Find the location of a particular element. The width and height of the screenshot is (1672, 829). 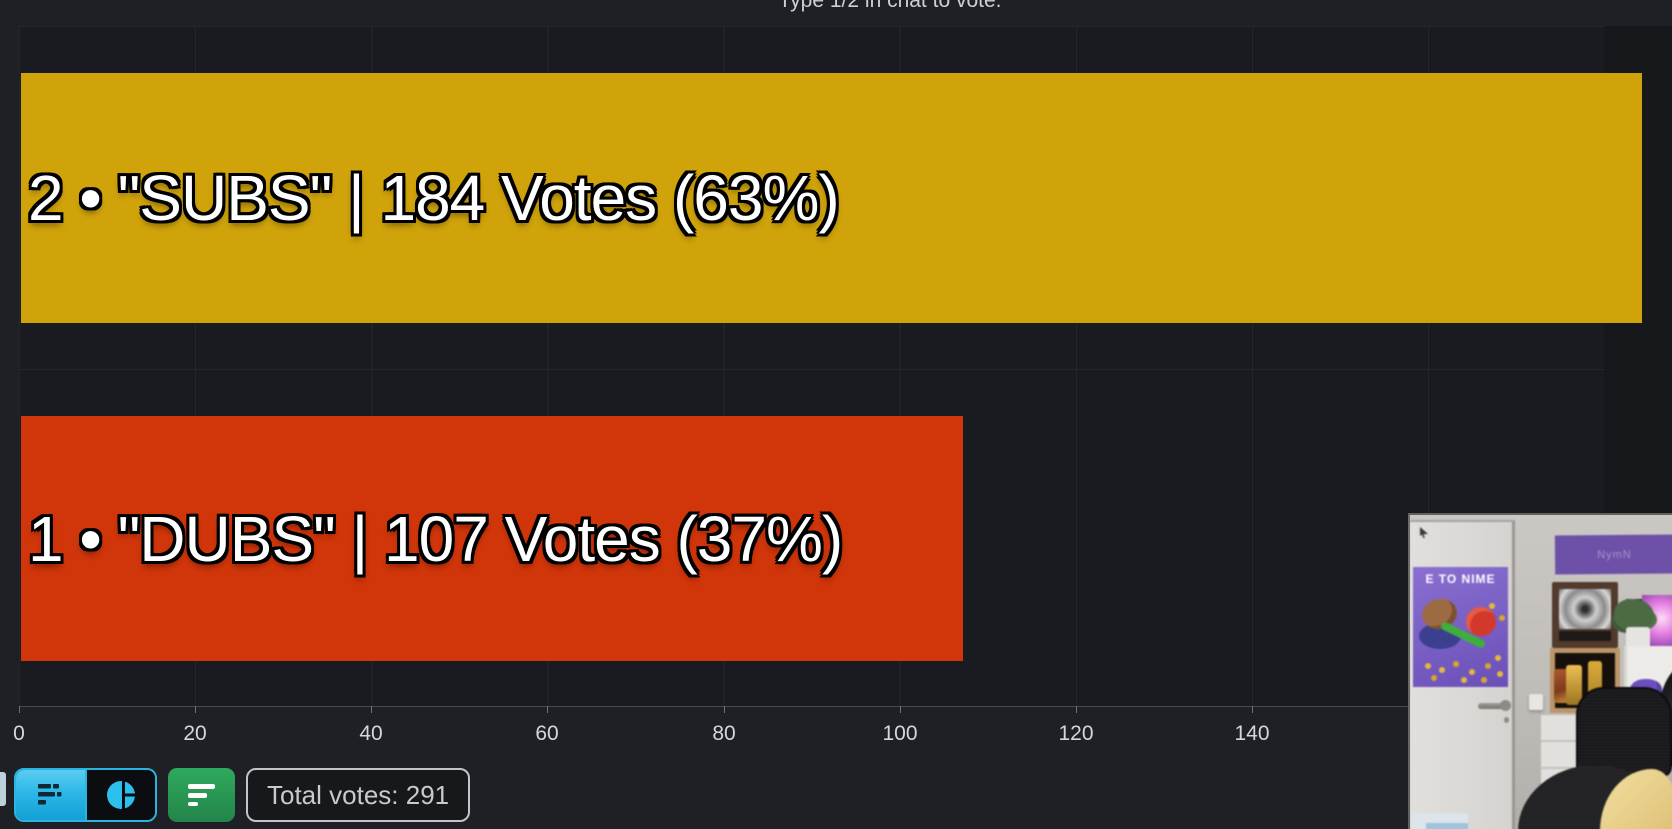

door-lock is located at coordinates (1506, 720).